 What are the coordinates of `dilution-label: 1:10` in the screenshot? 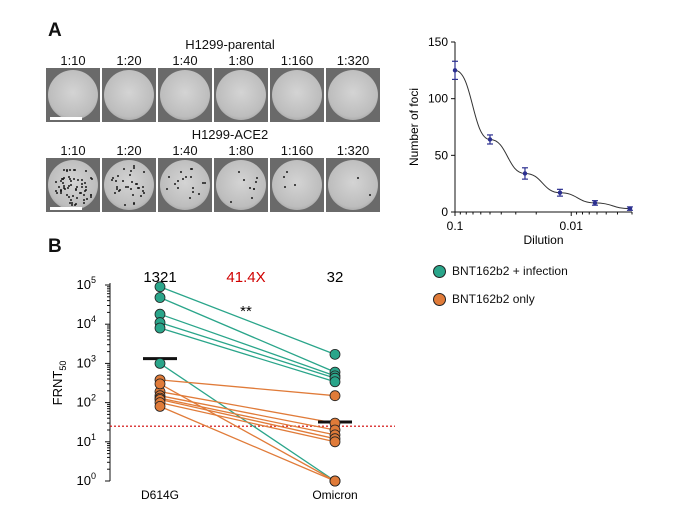 It's located at (73, 60).